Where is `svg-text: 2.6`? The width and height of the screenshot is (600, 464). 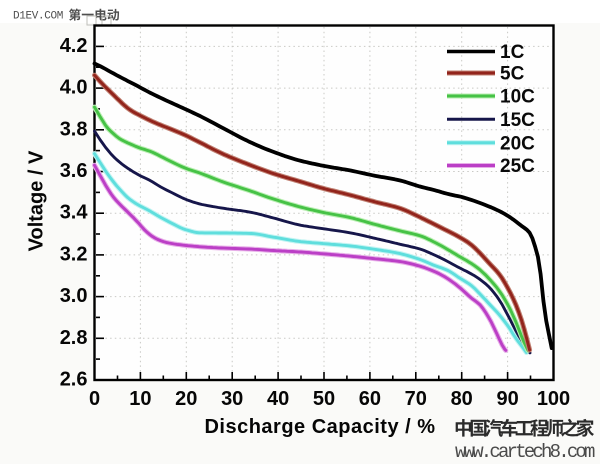
svg-text: 2.6 is located at coordinates (74, 380).